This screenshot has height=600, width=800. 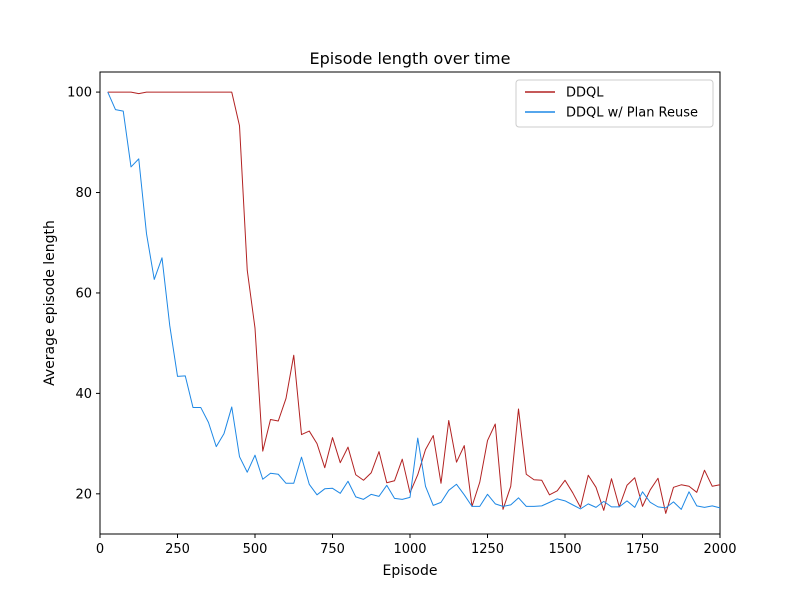 I want to click on chart-title: Episode length over time, so click(x=410, y=58).